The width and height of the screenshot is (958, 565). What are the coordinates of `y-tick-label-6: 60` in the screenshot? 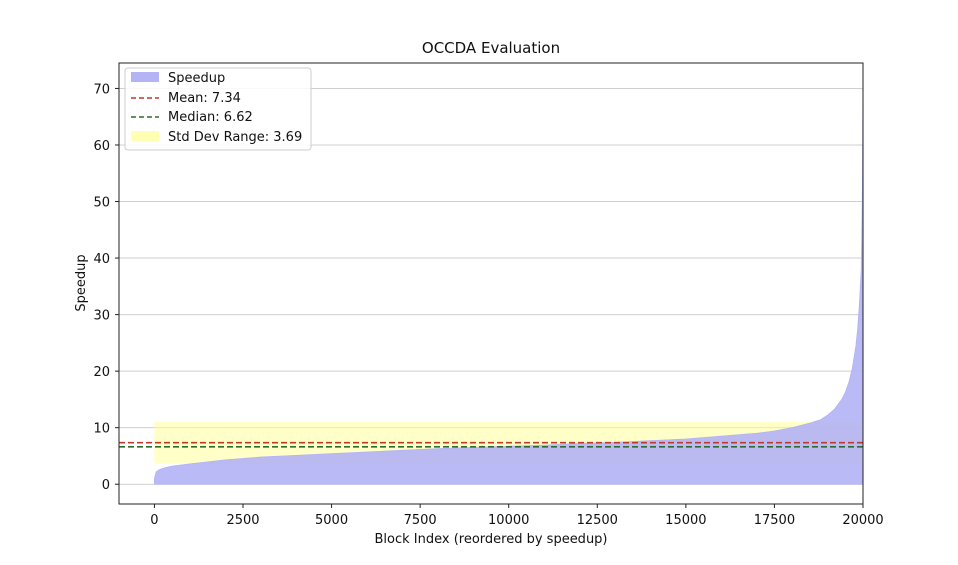 It's located at (101, 146).